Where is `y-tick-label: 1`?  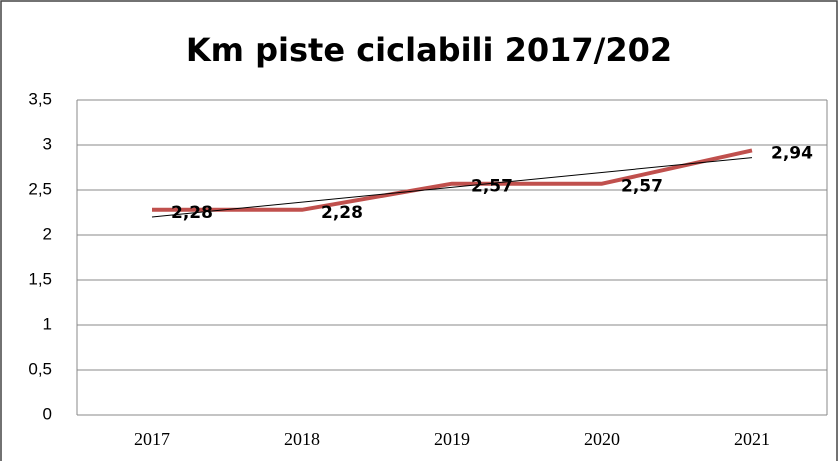
y-tick-label: 1 is located at coordinates (47, 323).